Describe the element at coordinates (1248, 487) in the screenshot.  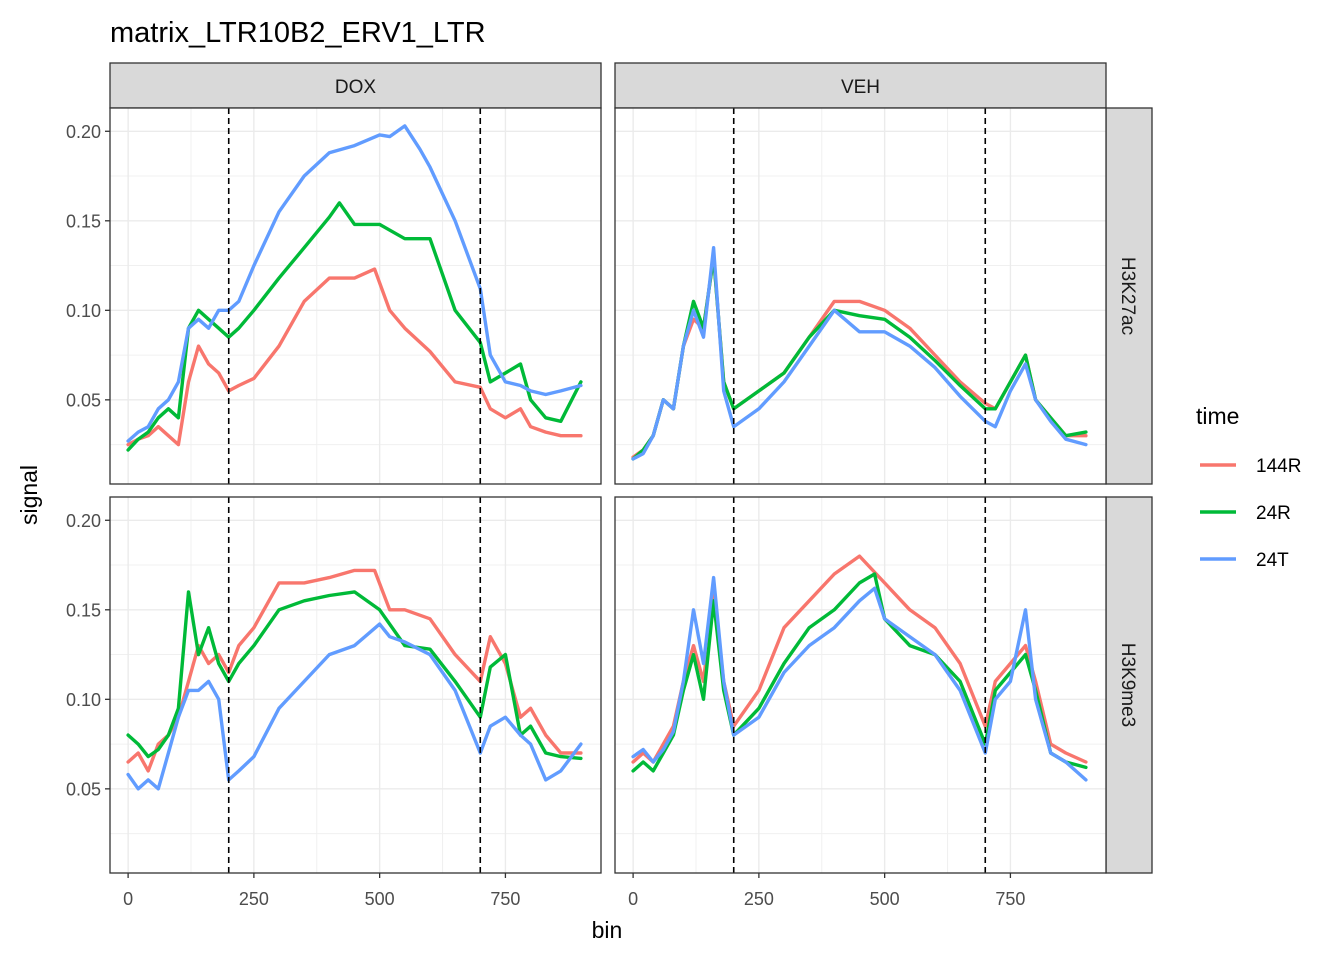
I see `legend: time 144R 24R 24T` at that location.